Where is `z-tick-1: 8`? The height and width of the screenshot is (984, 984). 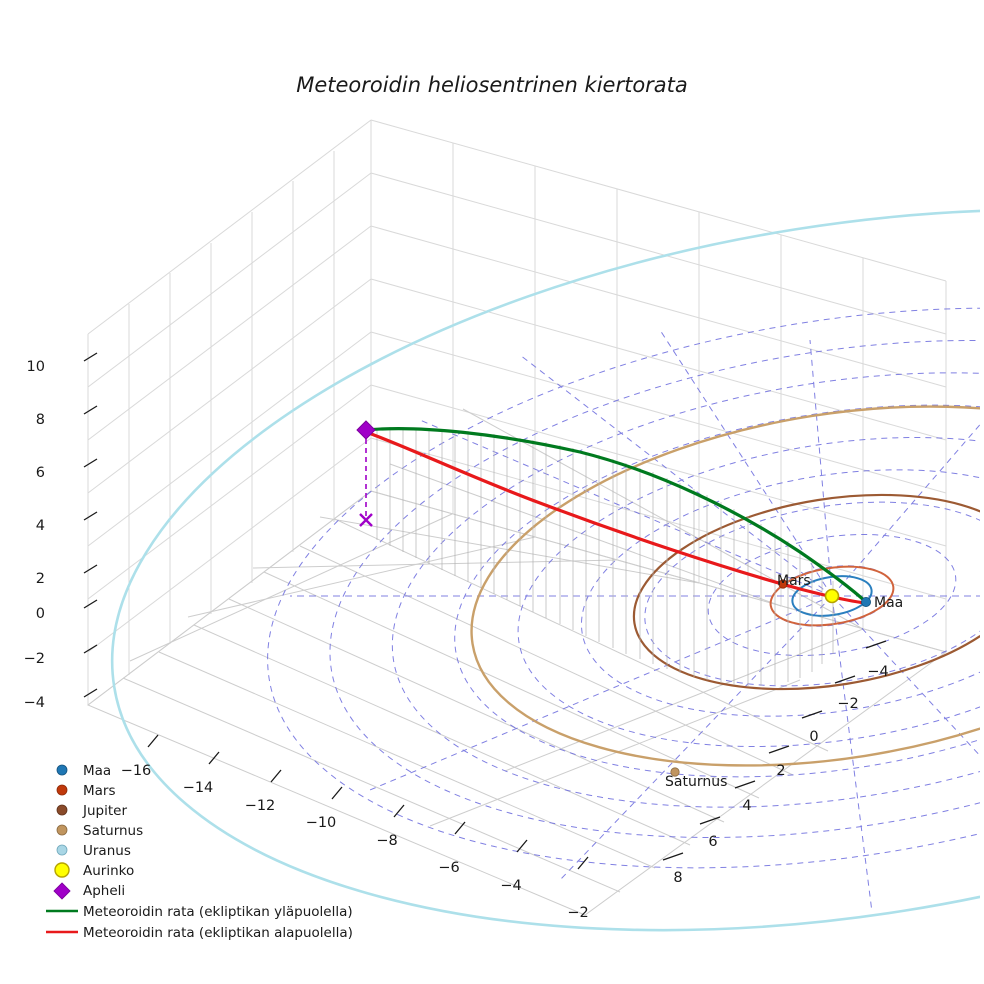
z-tick-1: 8 is located at coordinates (40, 420).